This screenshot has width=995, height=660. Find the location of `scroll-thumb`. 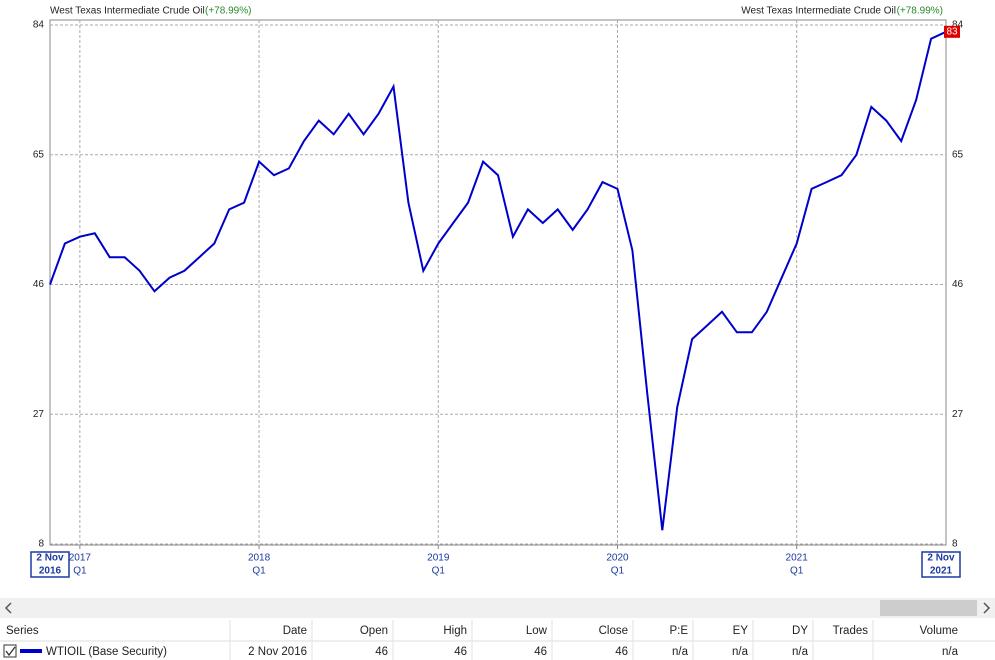

scroll-thumb is located at coordinates (928, 608).